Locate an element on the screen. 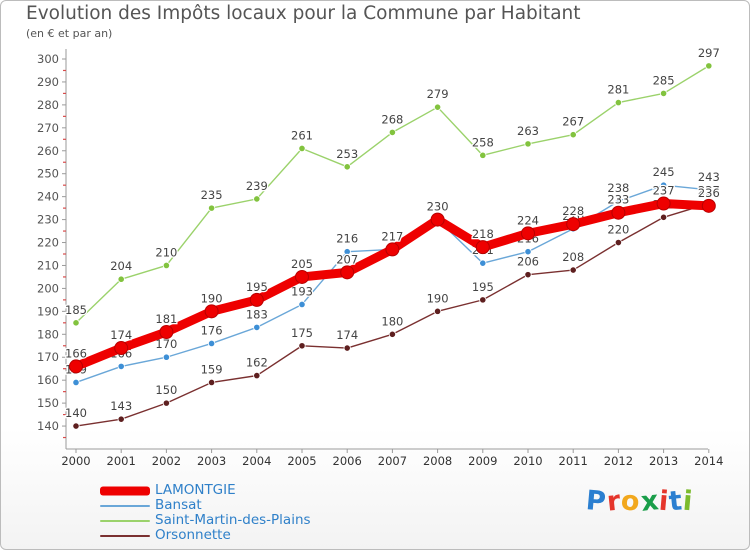 The height and width of the screenshot is (550, 750). data-label-orsonnette: 190 is located at coordinates (438, 298).